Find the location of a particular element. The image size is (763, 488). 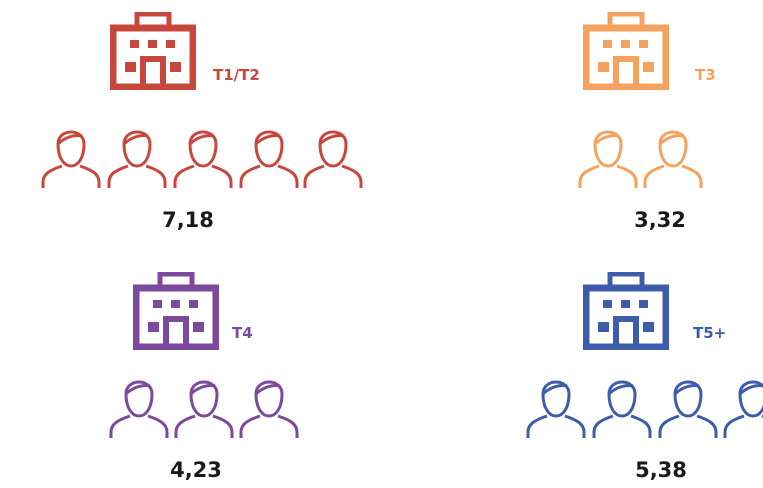

panel-t3: T3 3,32 is located at coordinates (647, 123).